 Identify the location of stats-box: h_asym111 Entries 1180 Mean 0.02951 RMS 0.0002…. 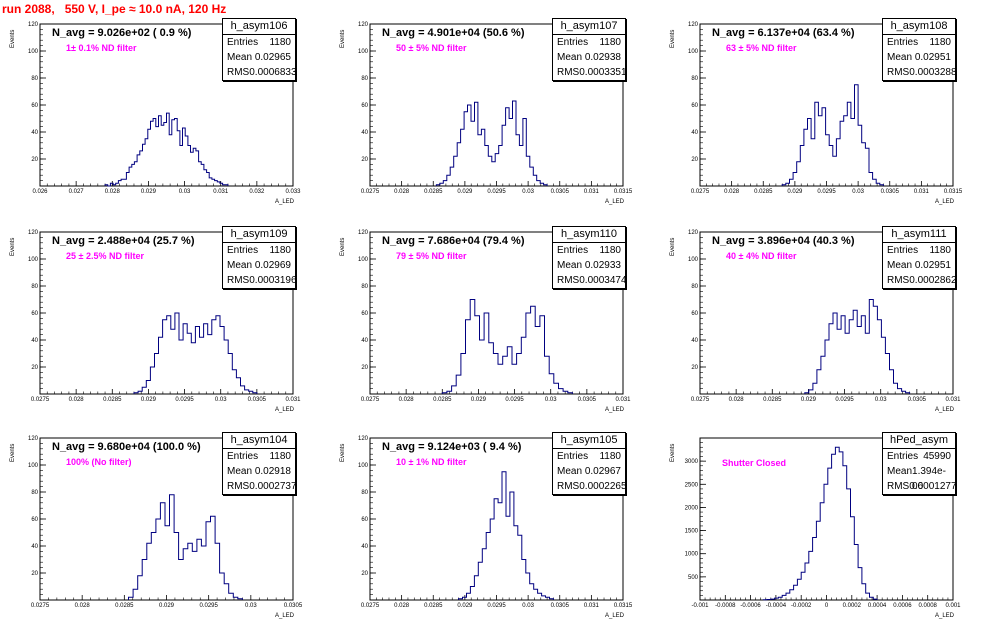
(919, 257).